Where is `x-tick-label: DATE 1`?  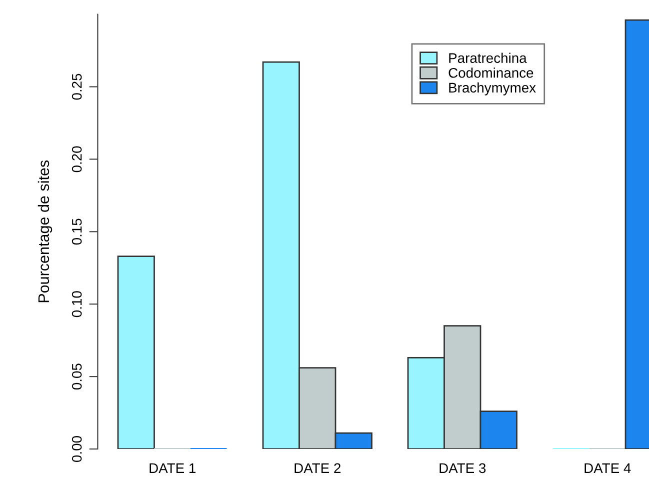 x-tick-label: DATE 1 is located at coordinates (173, 468).